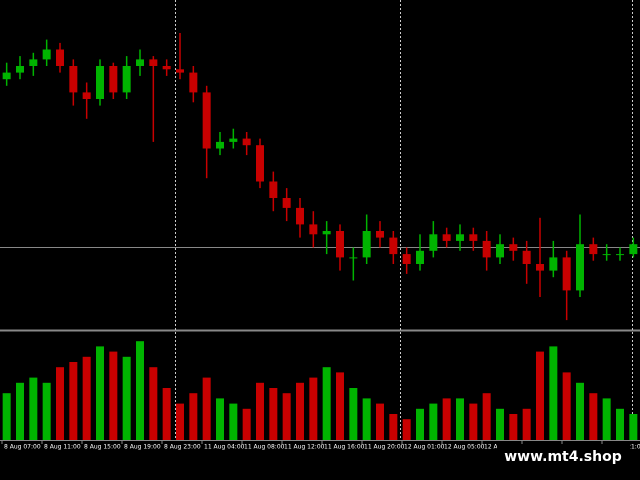 This screenshot has height=480, width=640. I want to click on x-tick-label: 11 Aug 04:00, so click(224, 447).